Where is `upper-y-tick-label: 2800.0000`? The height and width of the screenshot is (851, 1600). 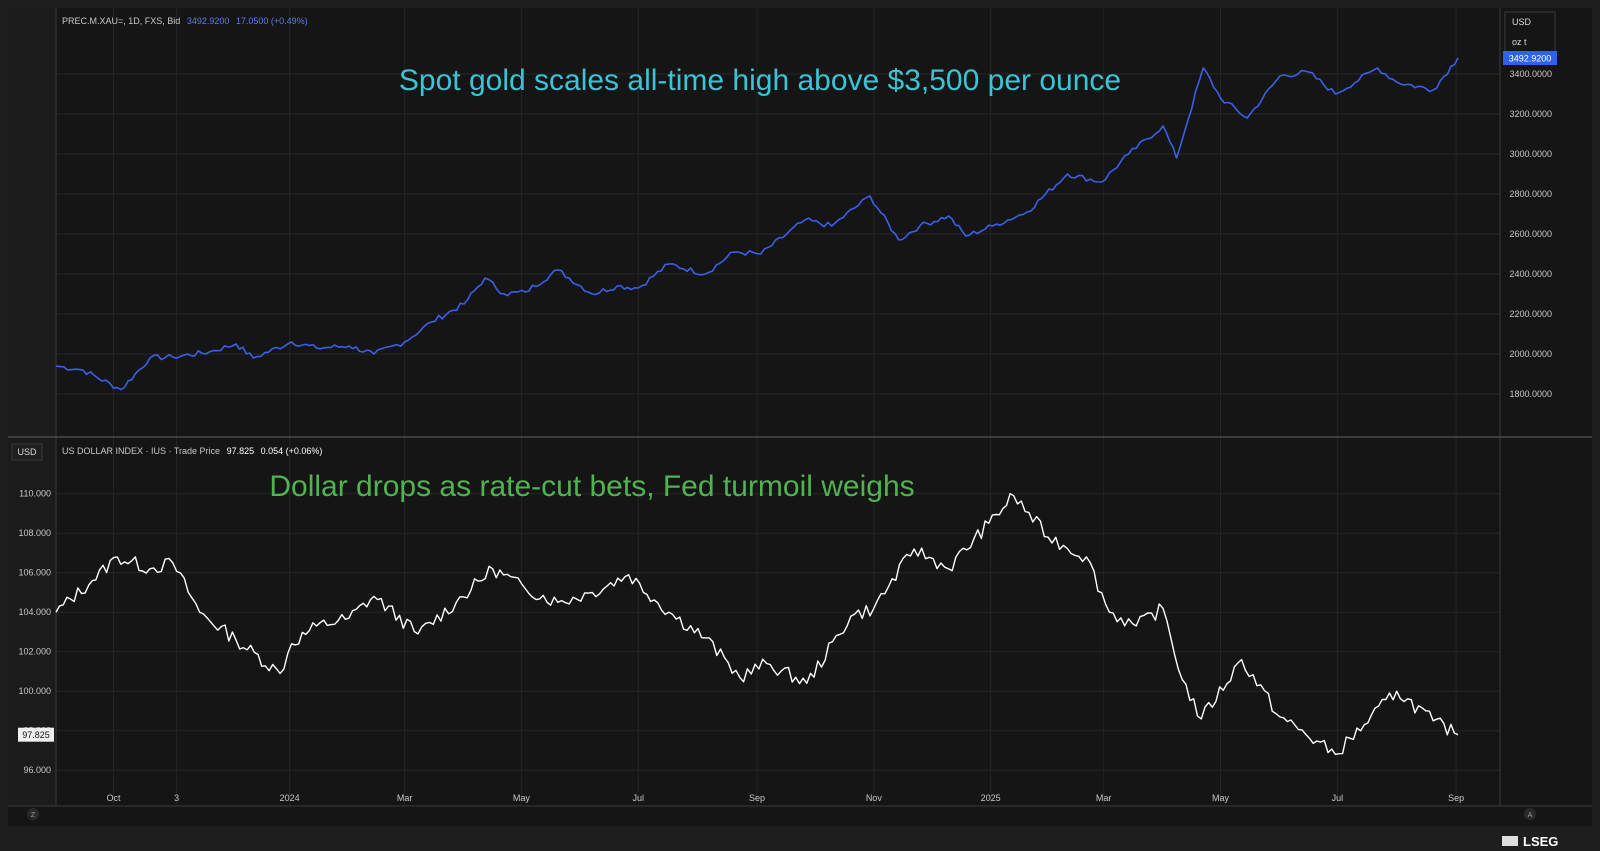
upper-y-tick-label: 2800.0000 is located at coordinates (1530, 194).